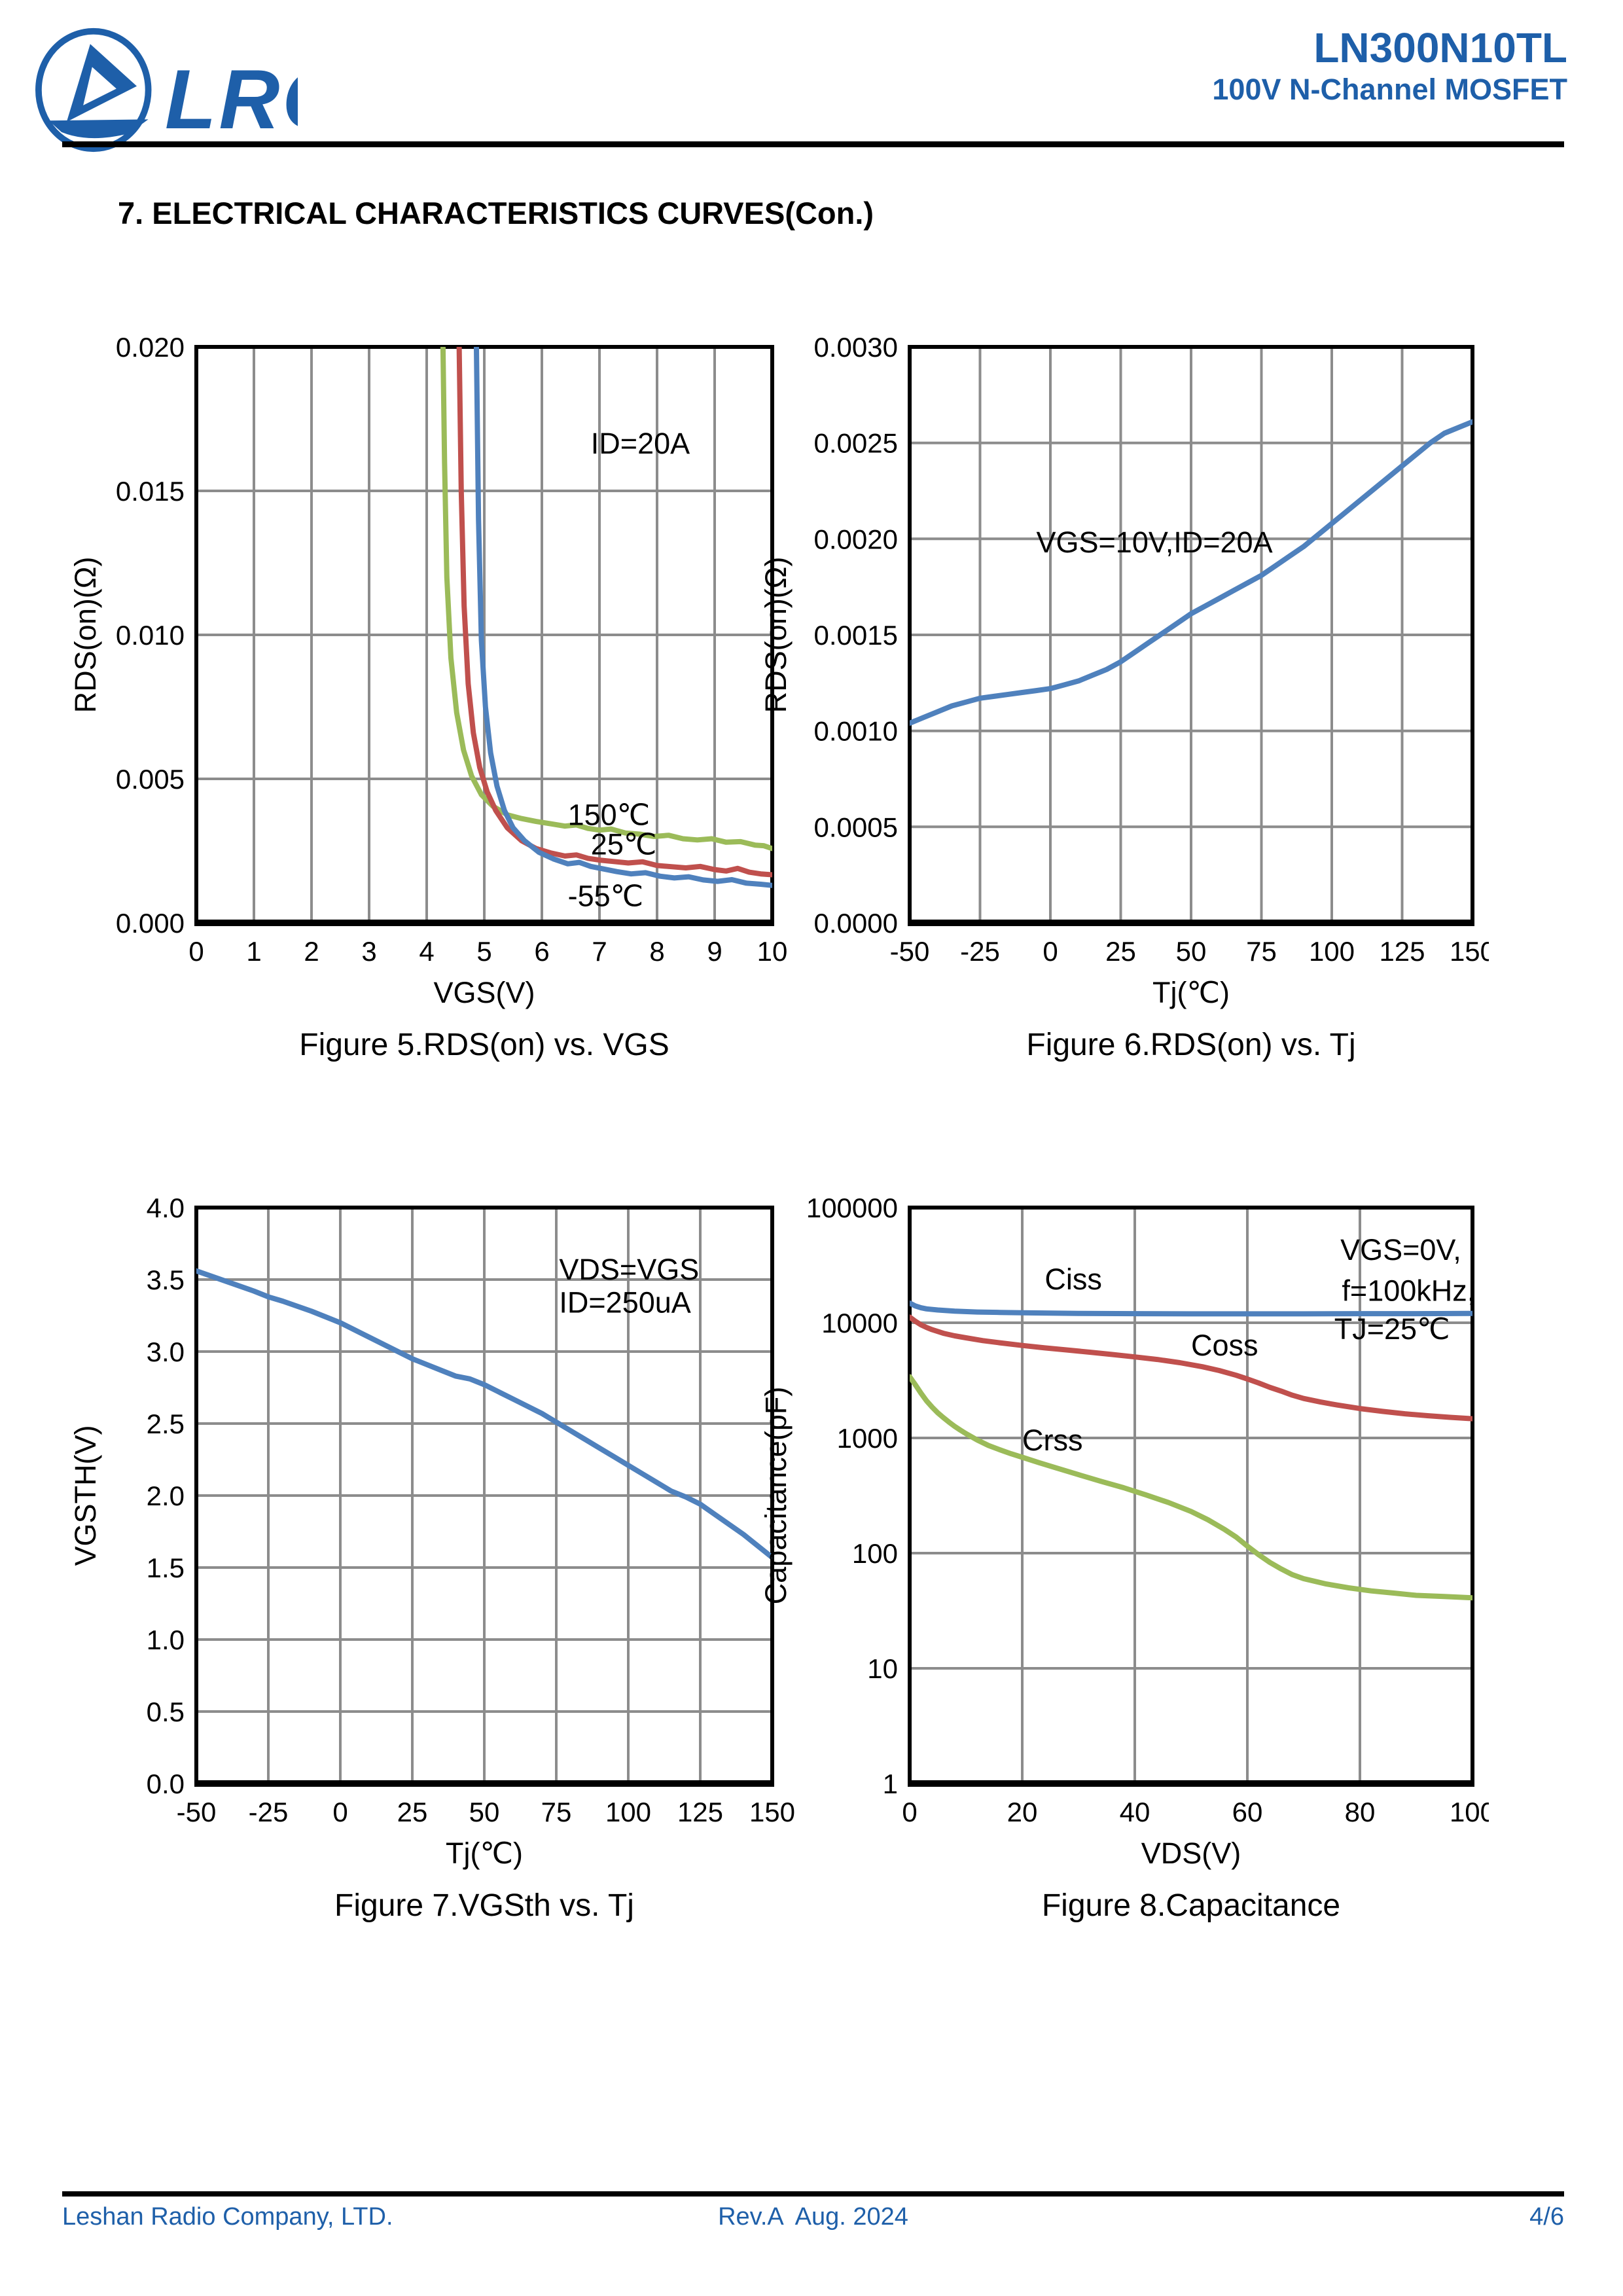 The image size is (1623, 2296). I want to click on y-tick-label: 0.005, so click(150, 779).